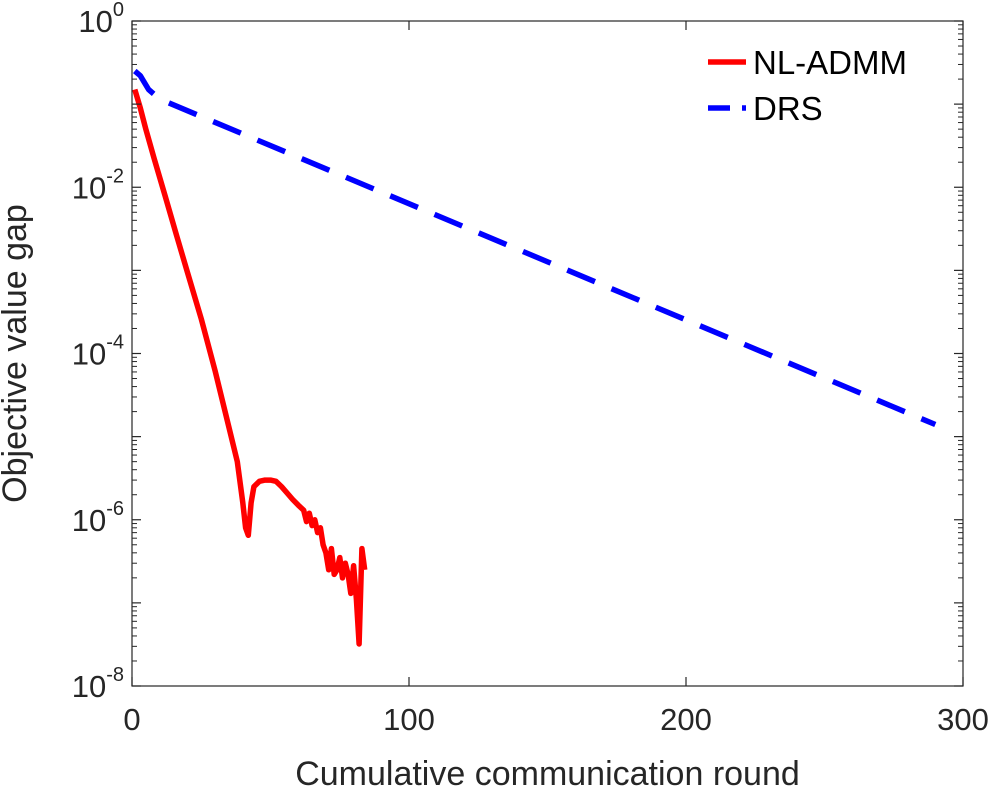 The width and height of the screenshot is (996, 788). Describe the element at coordinates (115, 343) in the screenshot. I see `y-tick-exponent: -4` at that location.